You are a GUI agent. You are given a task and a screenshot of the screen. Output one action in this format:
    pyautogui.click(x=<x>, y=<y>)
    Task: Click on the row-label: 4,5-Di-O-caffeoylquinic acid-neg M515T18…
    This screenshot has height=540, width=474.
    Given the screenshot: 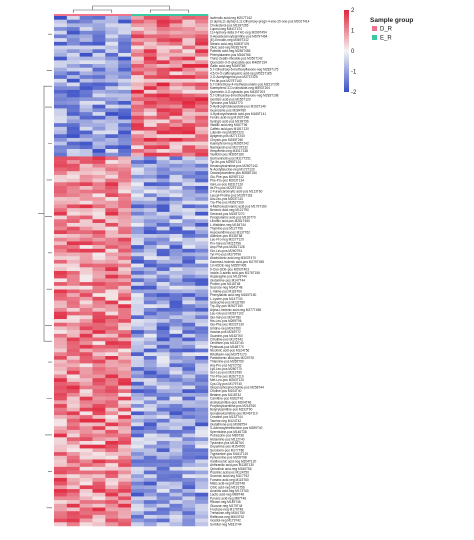 What is the action you would take?
    pyautogui.click(x=241, y=73)
    